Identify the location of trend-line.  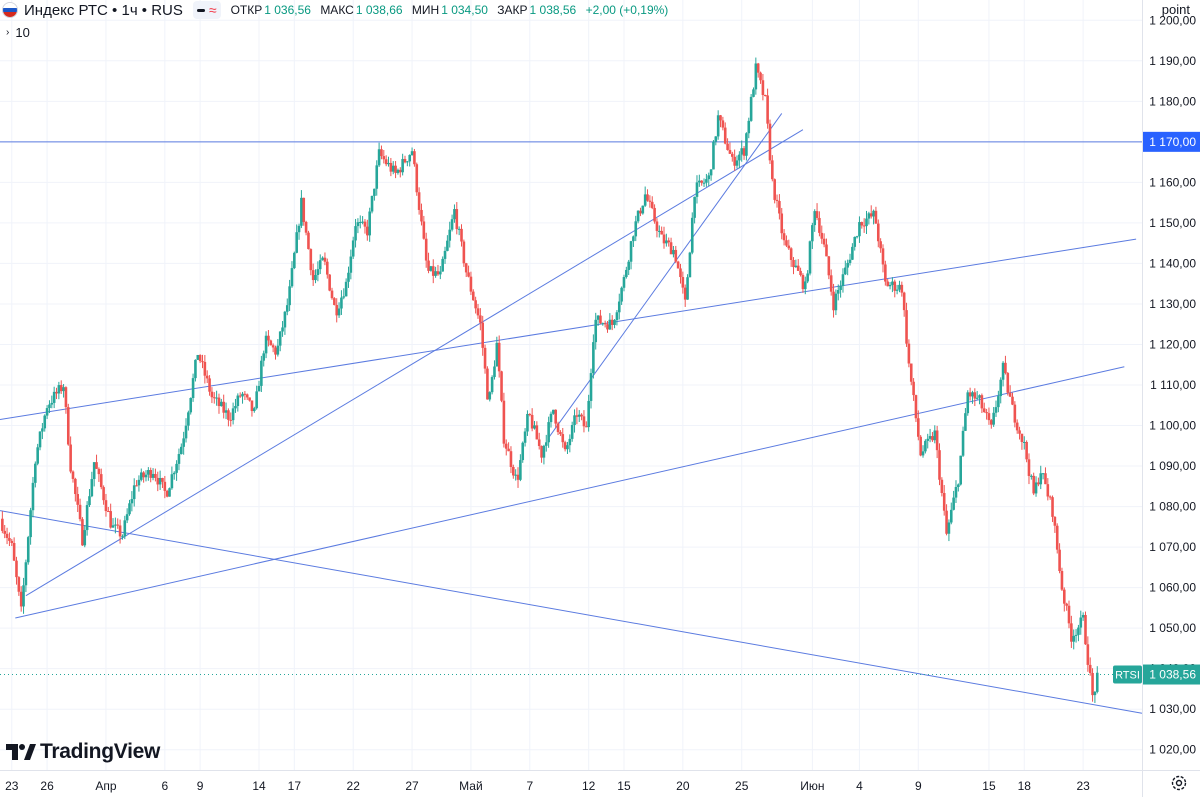
(665, 275).